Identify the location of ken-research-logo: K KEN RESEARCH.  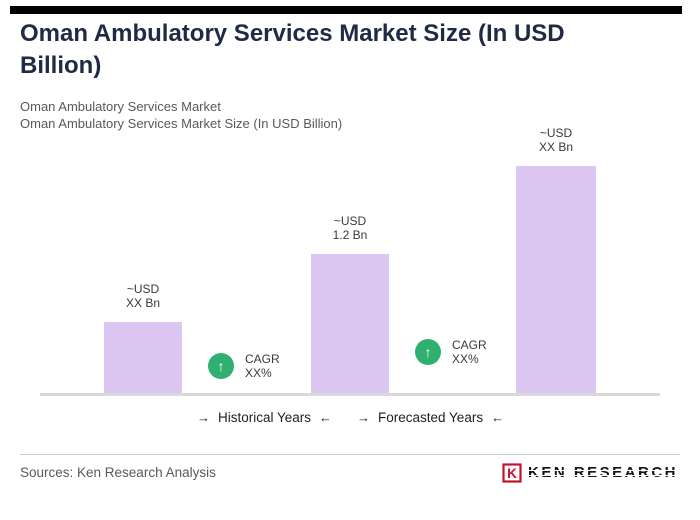
(590, 473).